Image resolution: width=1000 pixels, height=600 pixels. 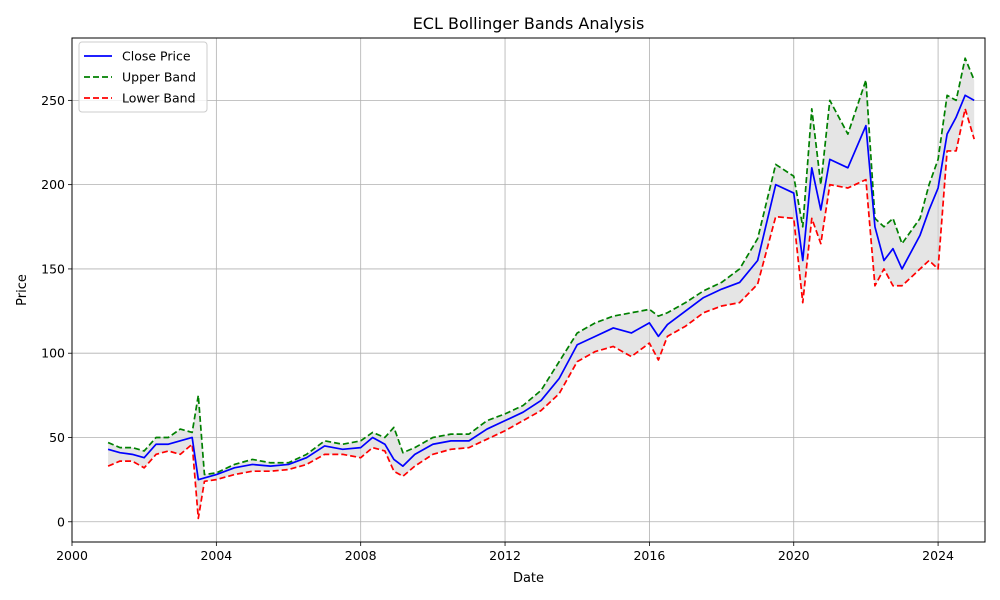 What do you see at coordinates (529, 23) in the screenshot?
I see `chart-title: ECL Bollinger Bands Analysis` at bounding box center [529, 23].